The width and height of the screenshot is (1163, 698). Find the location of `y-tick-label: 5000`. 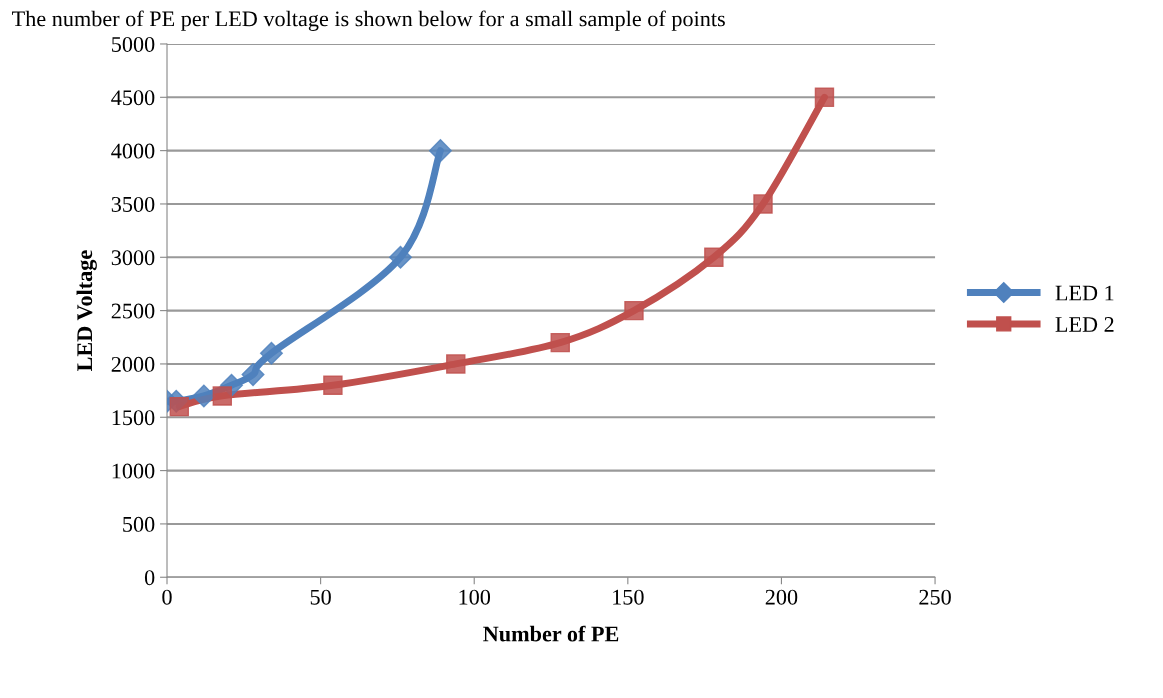

y-tick-label: 5000 is located at coordinates (133, 44).